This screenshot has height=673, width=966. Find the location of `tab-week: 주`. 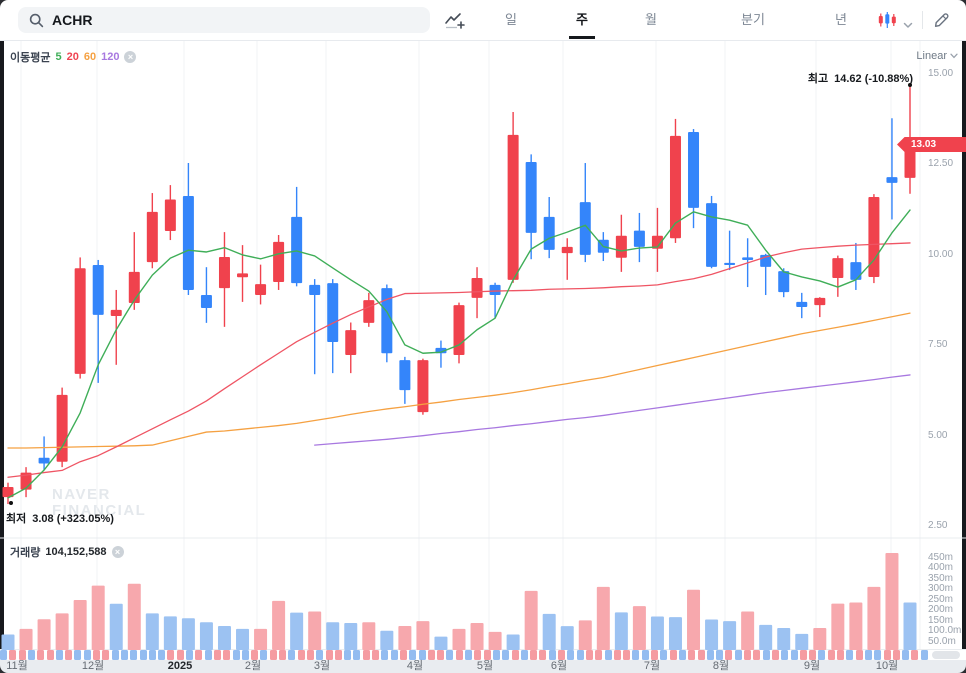

tab-week: 주 is located at coordinates (582, 19).